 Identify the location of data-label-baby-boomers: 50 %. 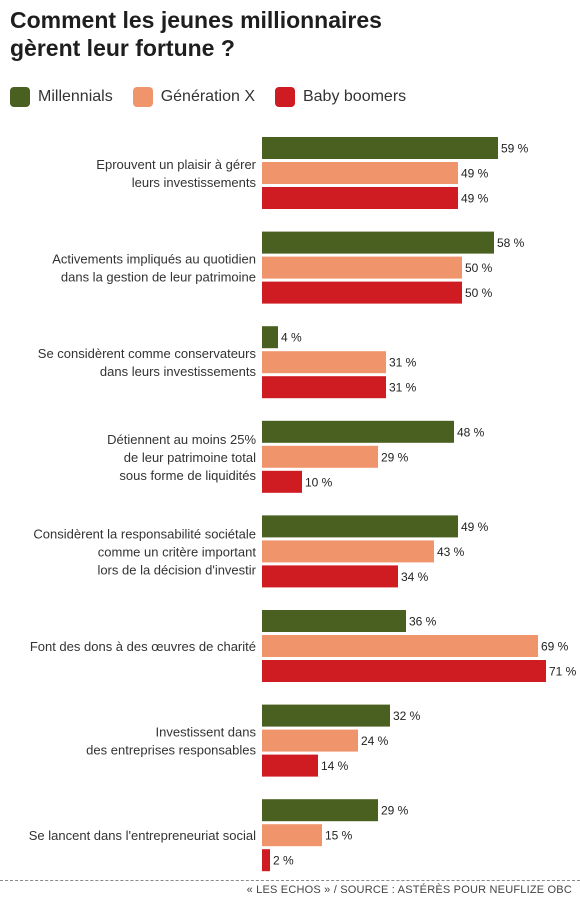
(479, 293).